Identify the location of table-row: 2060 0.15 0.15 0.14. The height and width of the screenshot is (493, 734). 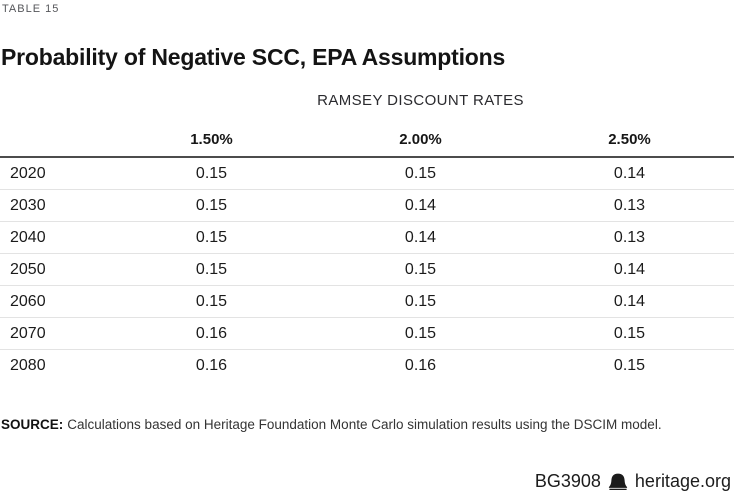
(367, 301).